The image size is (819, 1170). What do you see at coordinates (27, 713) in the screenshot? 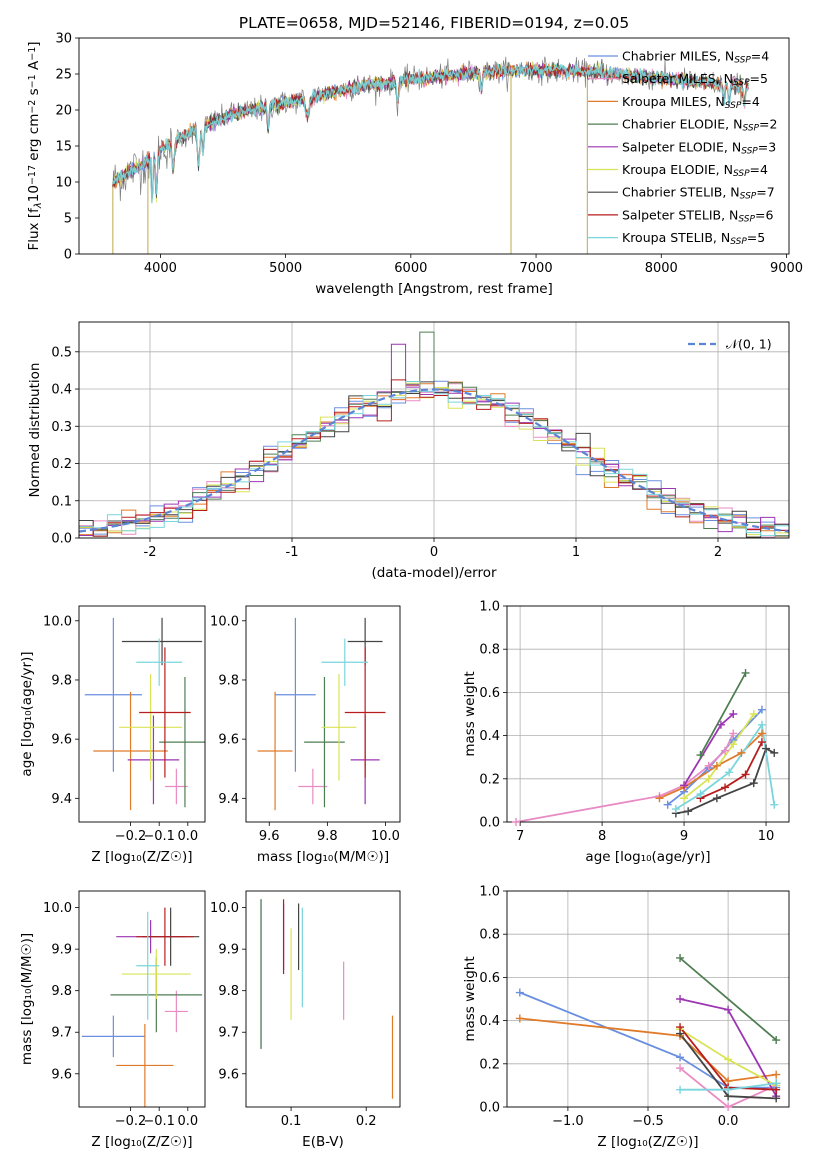
I see `y-axis-label: age [log₁₀(age/yr)]` at bounding box center [27, 713].